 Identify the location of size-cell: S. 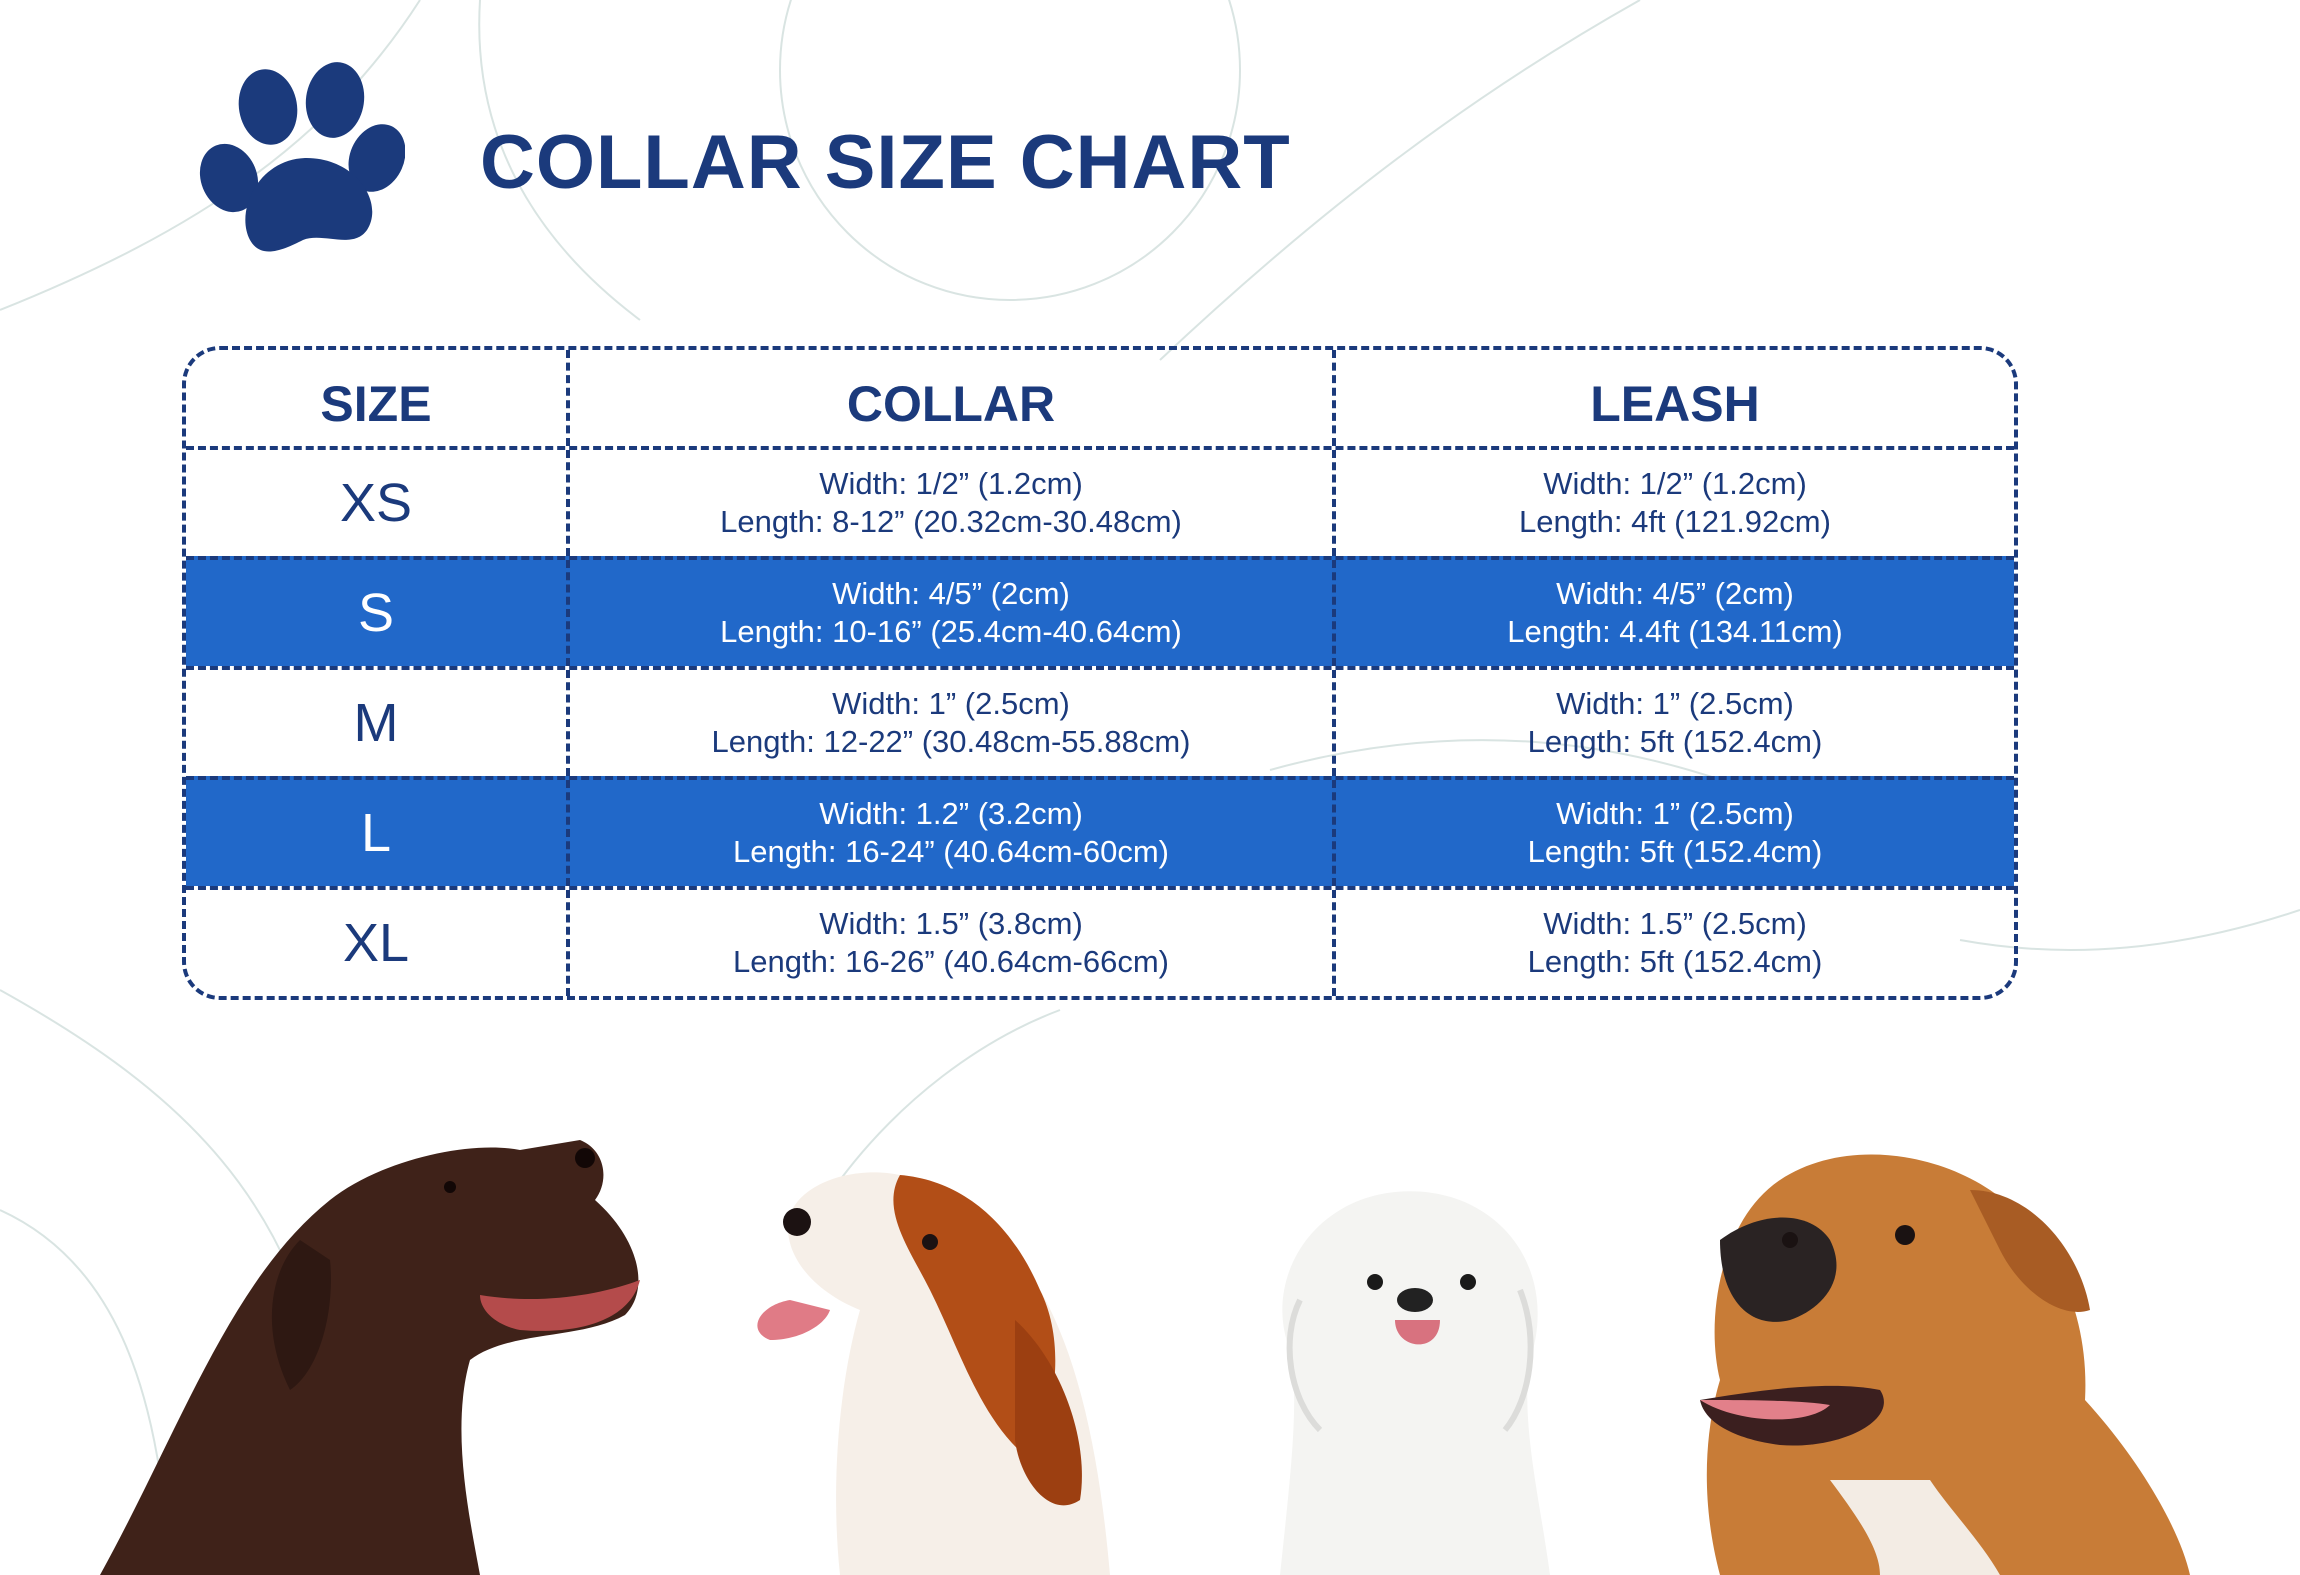
(376, 613).